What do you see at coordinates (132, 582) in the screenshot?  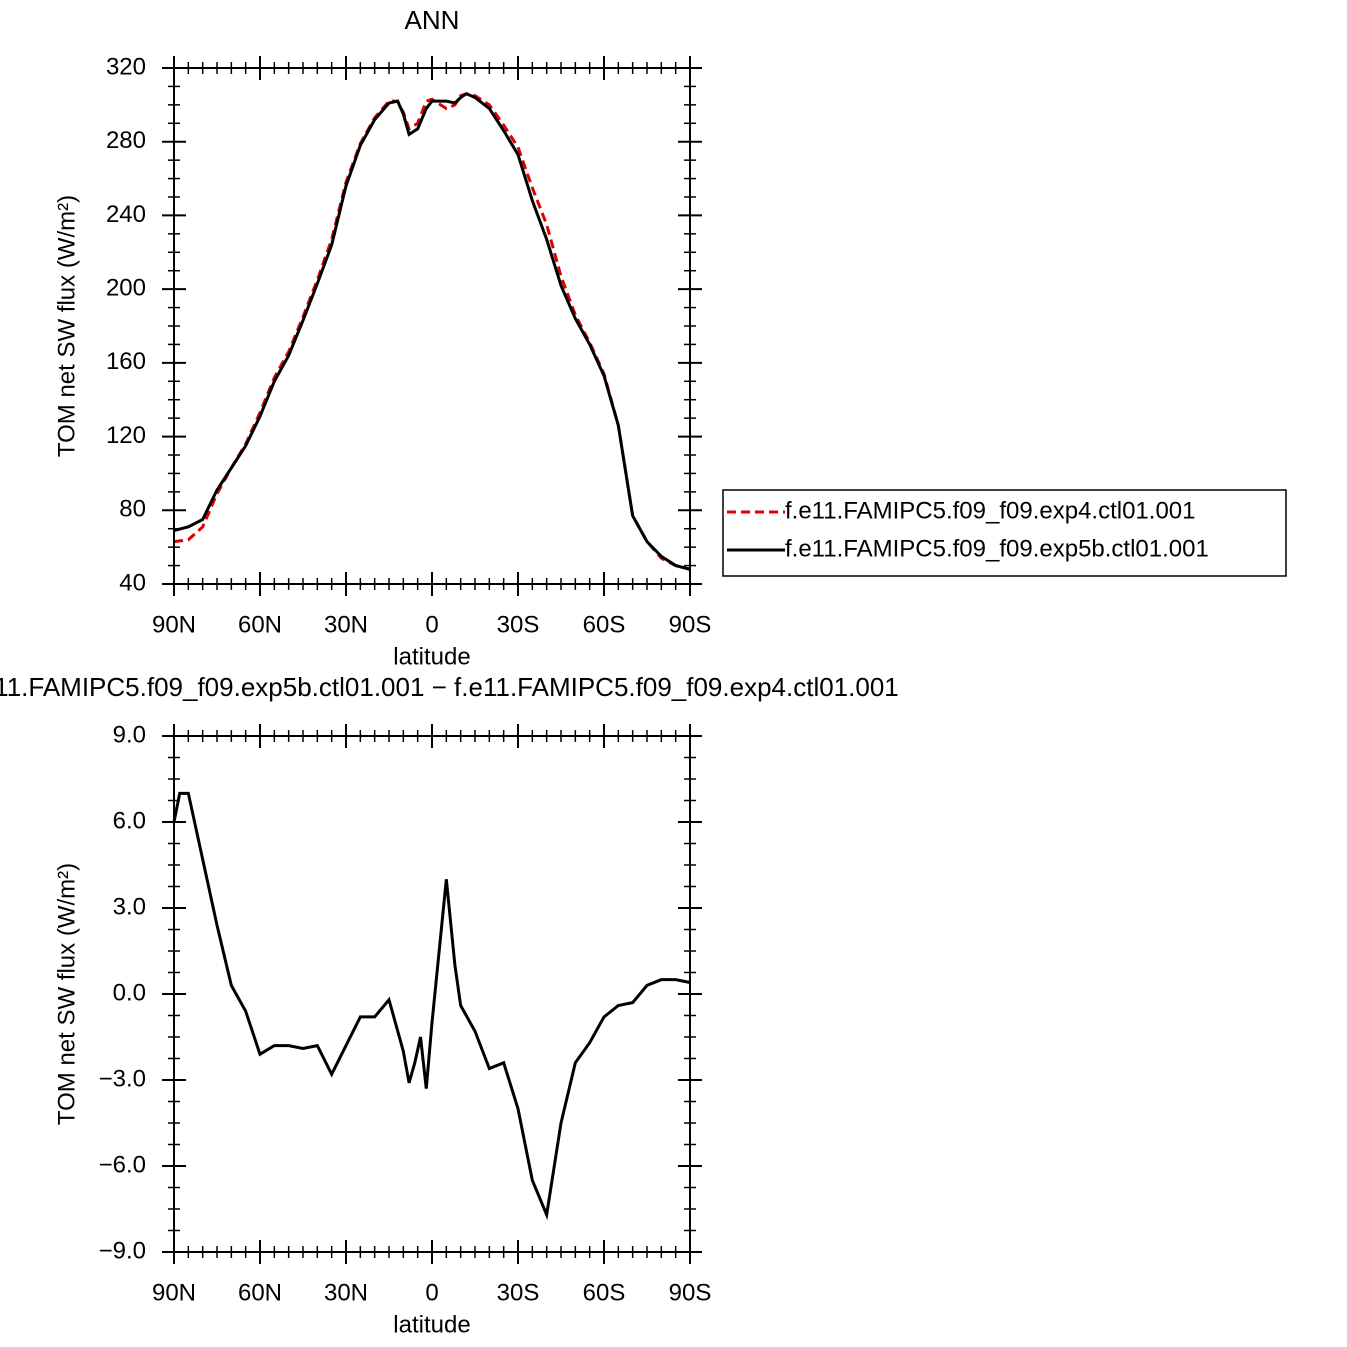 I see `y-tick-label: 40` at bounding box center [132, 582].